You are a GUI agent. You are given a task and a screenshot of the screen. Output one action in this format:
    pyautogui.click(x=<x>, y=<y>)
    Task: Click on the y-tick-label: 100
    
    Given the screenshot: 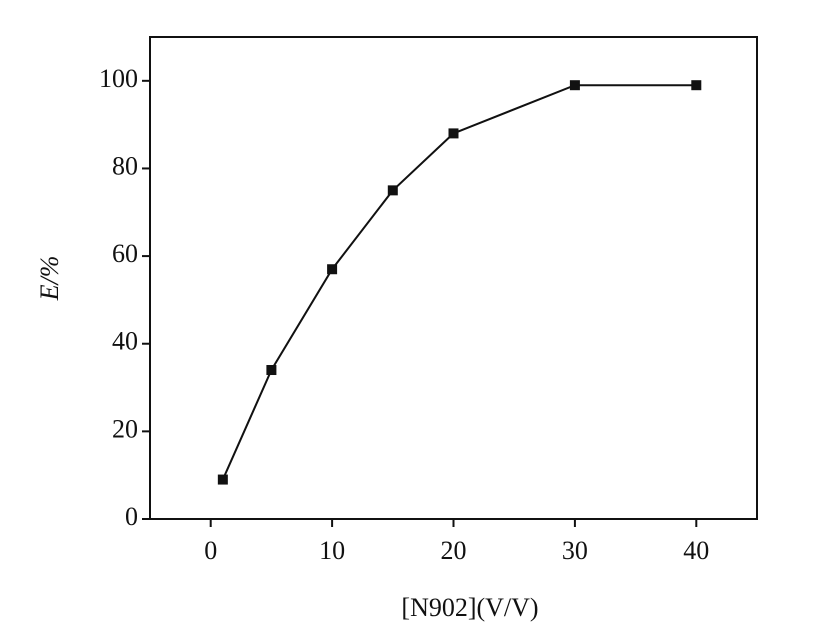 What is the action you would take?
    pyautogui.click(x=118, y=78)
    